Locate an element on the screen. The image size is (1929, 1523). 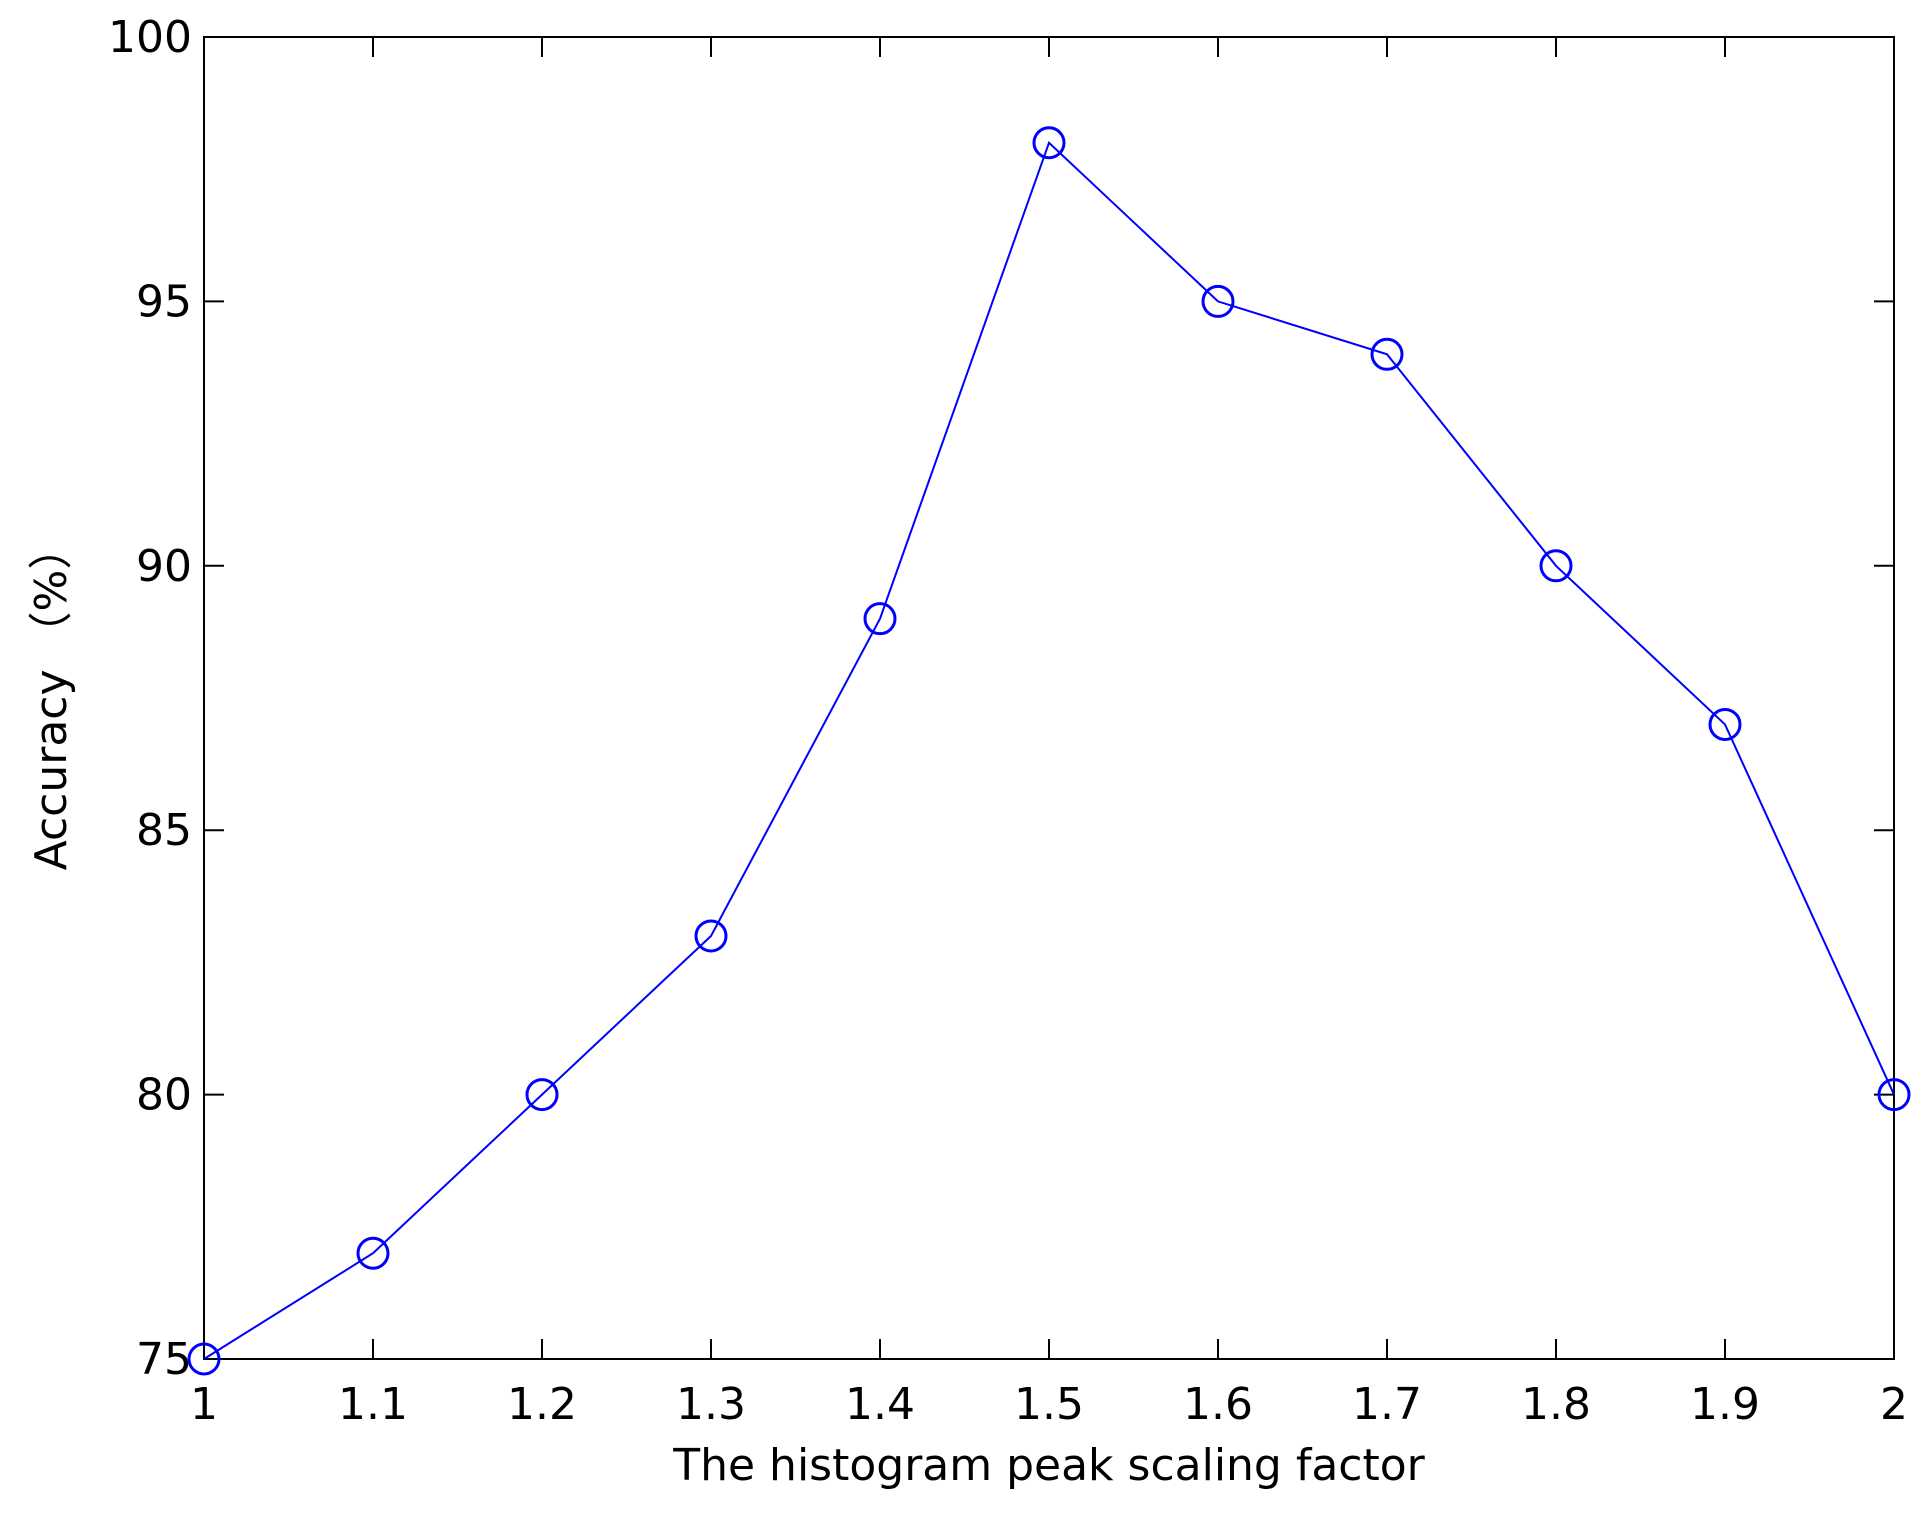
y-tick-label: 80 is located at coordinates (164, 1095).